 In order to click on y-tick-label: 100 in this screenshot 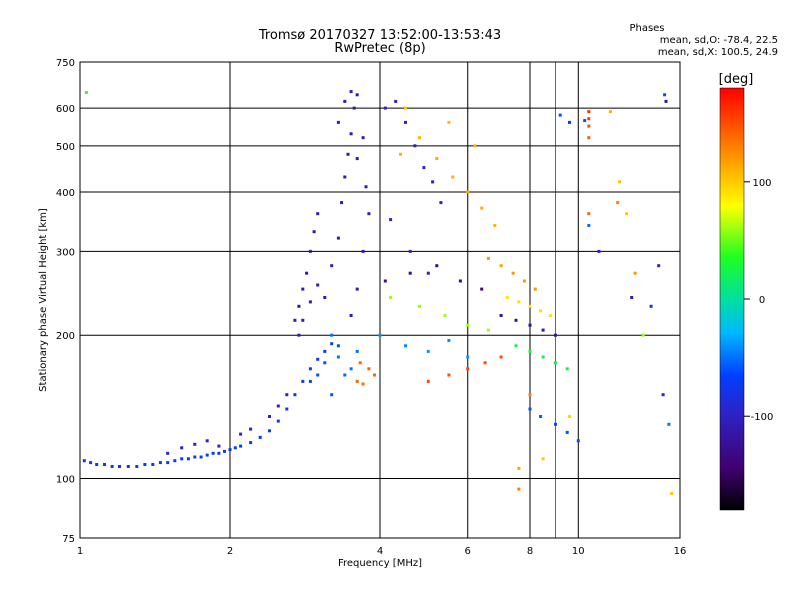, I will do `click(65, 480)`.